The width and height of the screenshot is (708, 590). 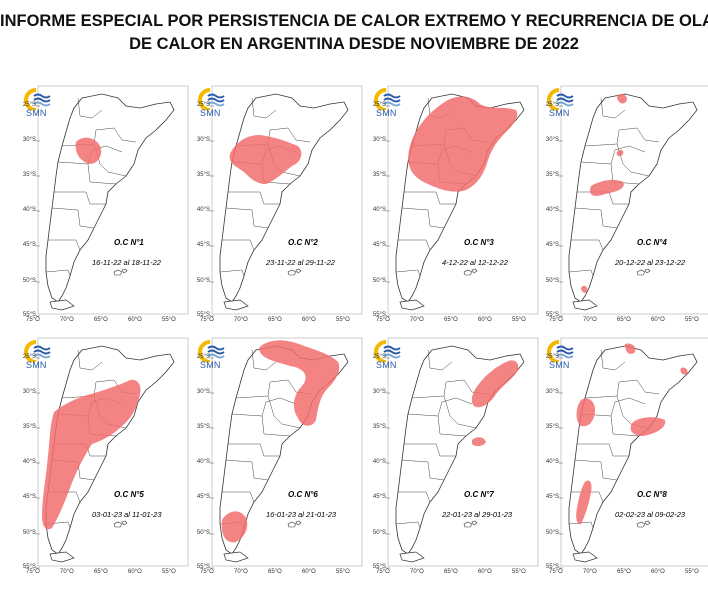 I want to click on heatwave-number: O.C N°5, so click(x=129, y=494).